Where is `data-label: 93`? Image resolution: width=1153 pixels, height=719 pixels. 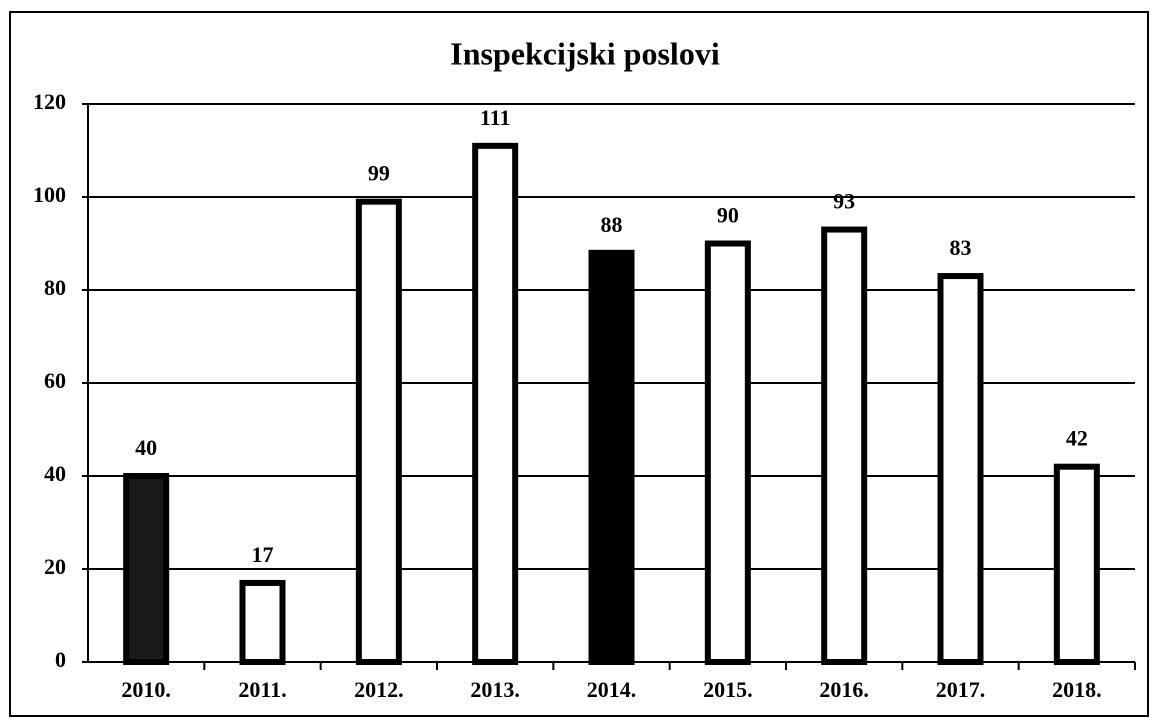
data-label: 93 is located at coordinates (844, 201).